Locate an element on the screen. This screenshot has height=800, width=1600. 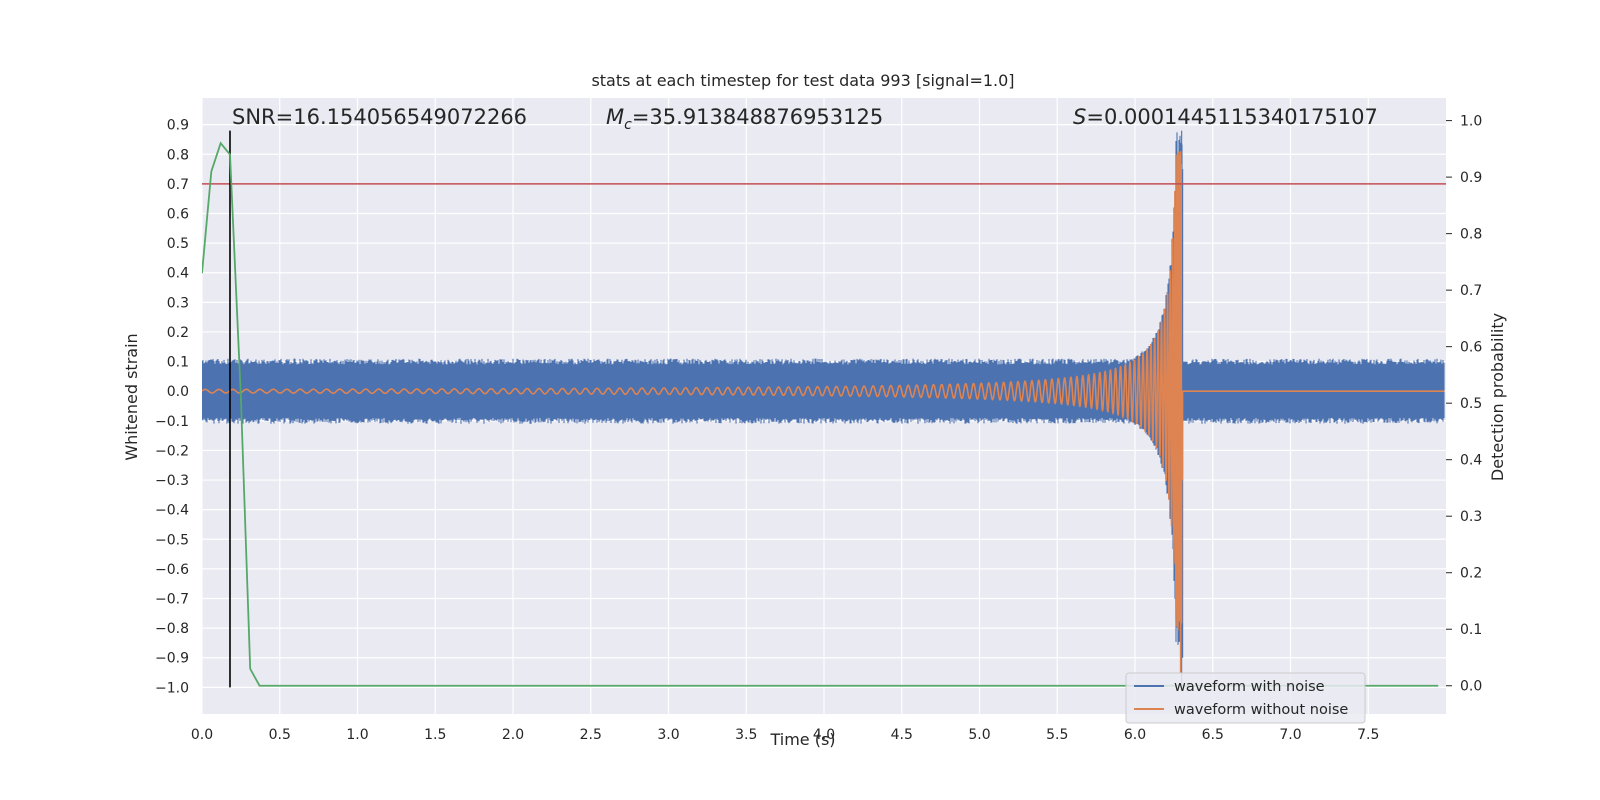
y-tick-label: −0.2 is located at coordinates (172, 451).